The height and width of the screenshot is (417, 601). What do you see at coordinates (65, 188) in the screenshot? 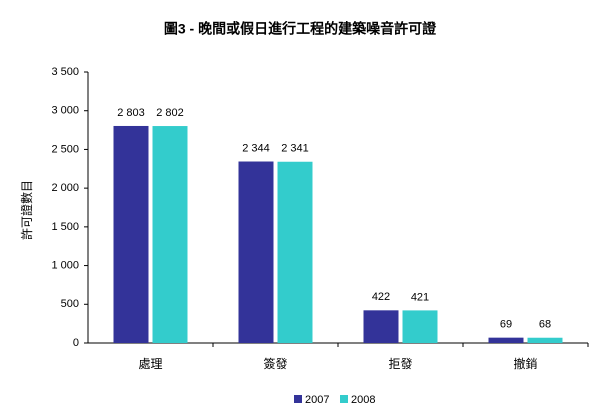
I see `y-tick-label: 2 000` at bounding box center [65, 188].